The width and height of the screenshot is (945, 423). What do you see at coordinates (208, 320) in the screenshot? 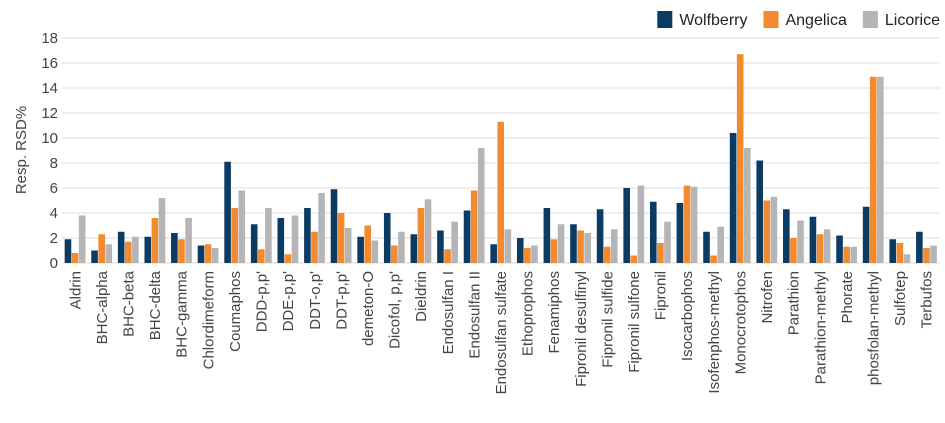
I see `x-tick-label: Chlordimeform` at bounding box center [208, 320].